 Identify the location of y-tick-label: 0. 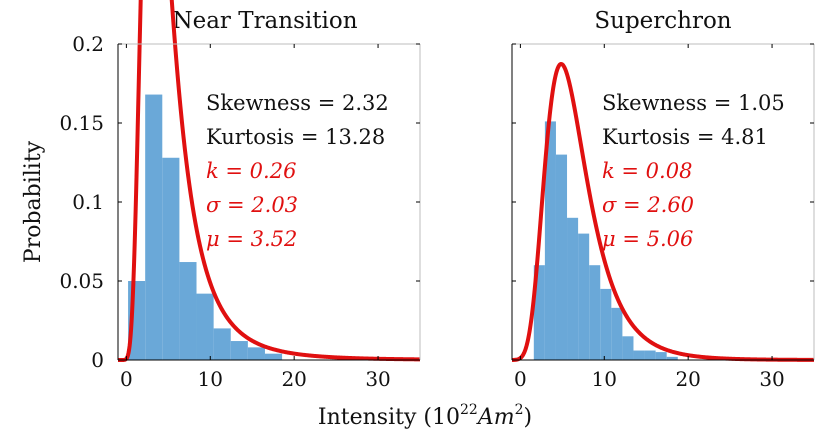
(97, 360).